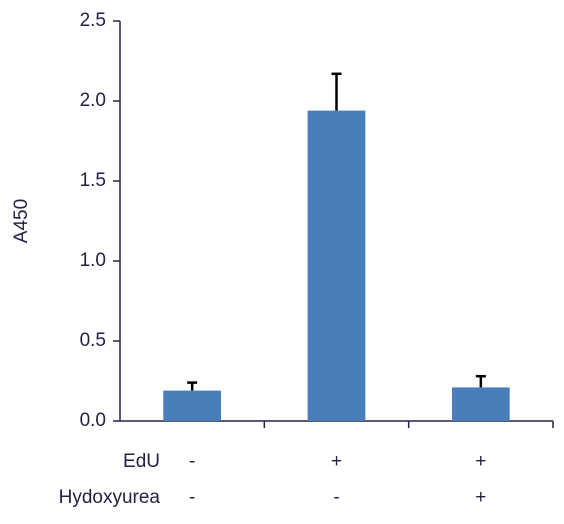  Describe the element at coordinates (93, 420) in the screenshot. I see `y-tick-label: 0.0` at that location.